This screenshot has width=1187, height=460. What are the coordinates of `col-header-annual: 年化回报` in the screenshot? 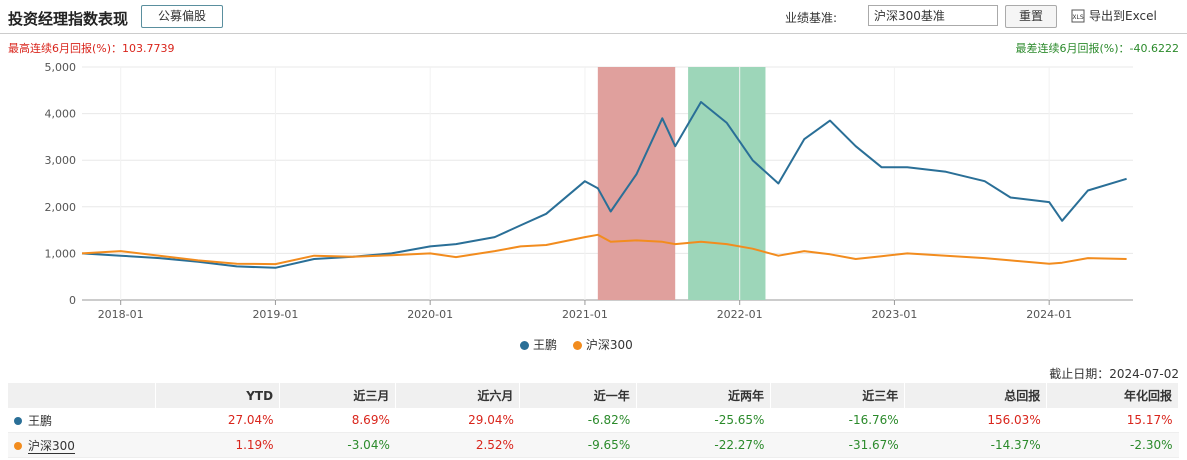 It's located at (1112, 395).